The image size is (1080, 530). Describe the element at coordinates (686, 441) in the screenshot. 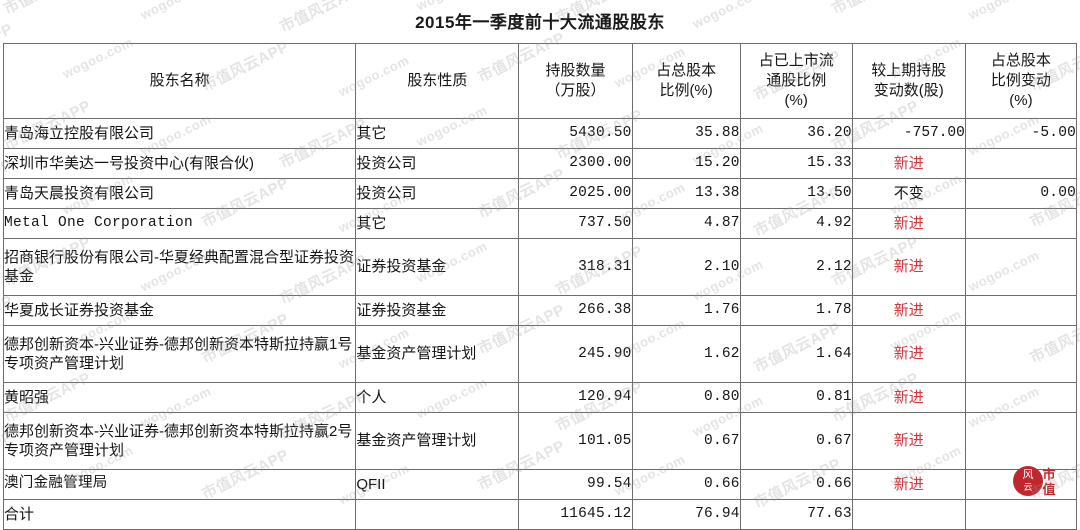

I see `cell-pct-of-total: 0.67` at that location.